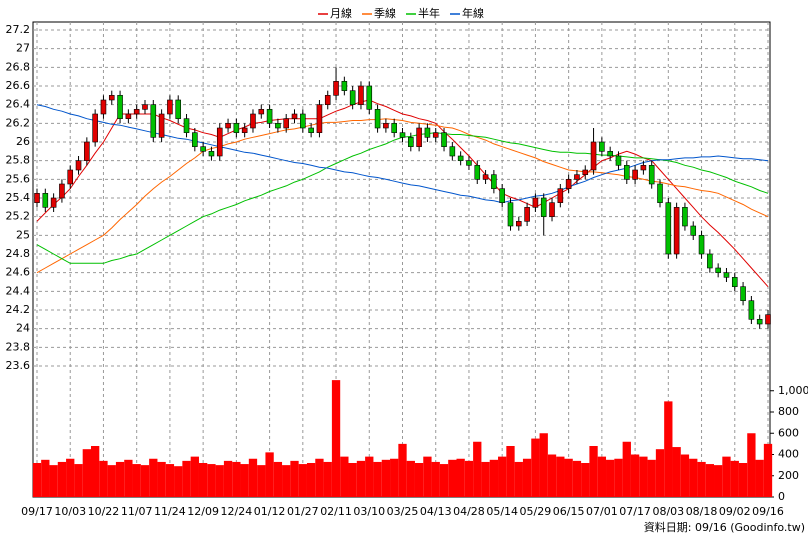 This screenshot has height=540, width=808. What do you see at coordinates (18, 66) in the screenshot?
I see `y-tick-label: 26.8` at bounding box center [18, 66].